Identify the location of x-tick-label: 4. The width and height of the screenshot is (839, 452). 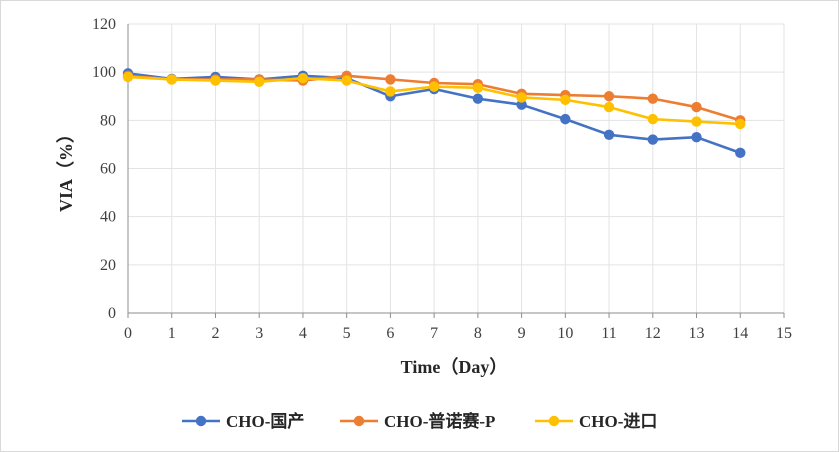
(303, 333).